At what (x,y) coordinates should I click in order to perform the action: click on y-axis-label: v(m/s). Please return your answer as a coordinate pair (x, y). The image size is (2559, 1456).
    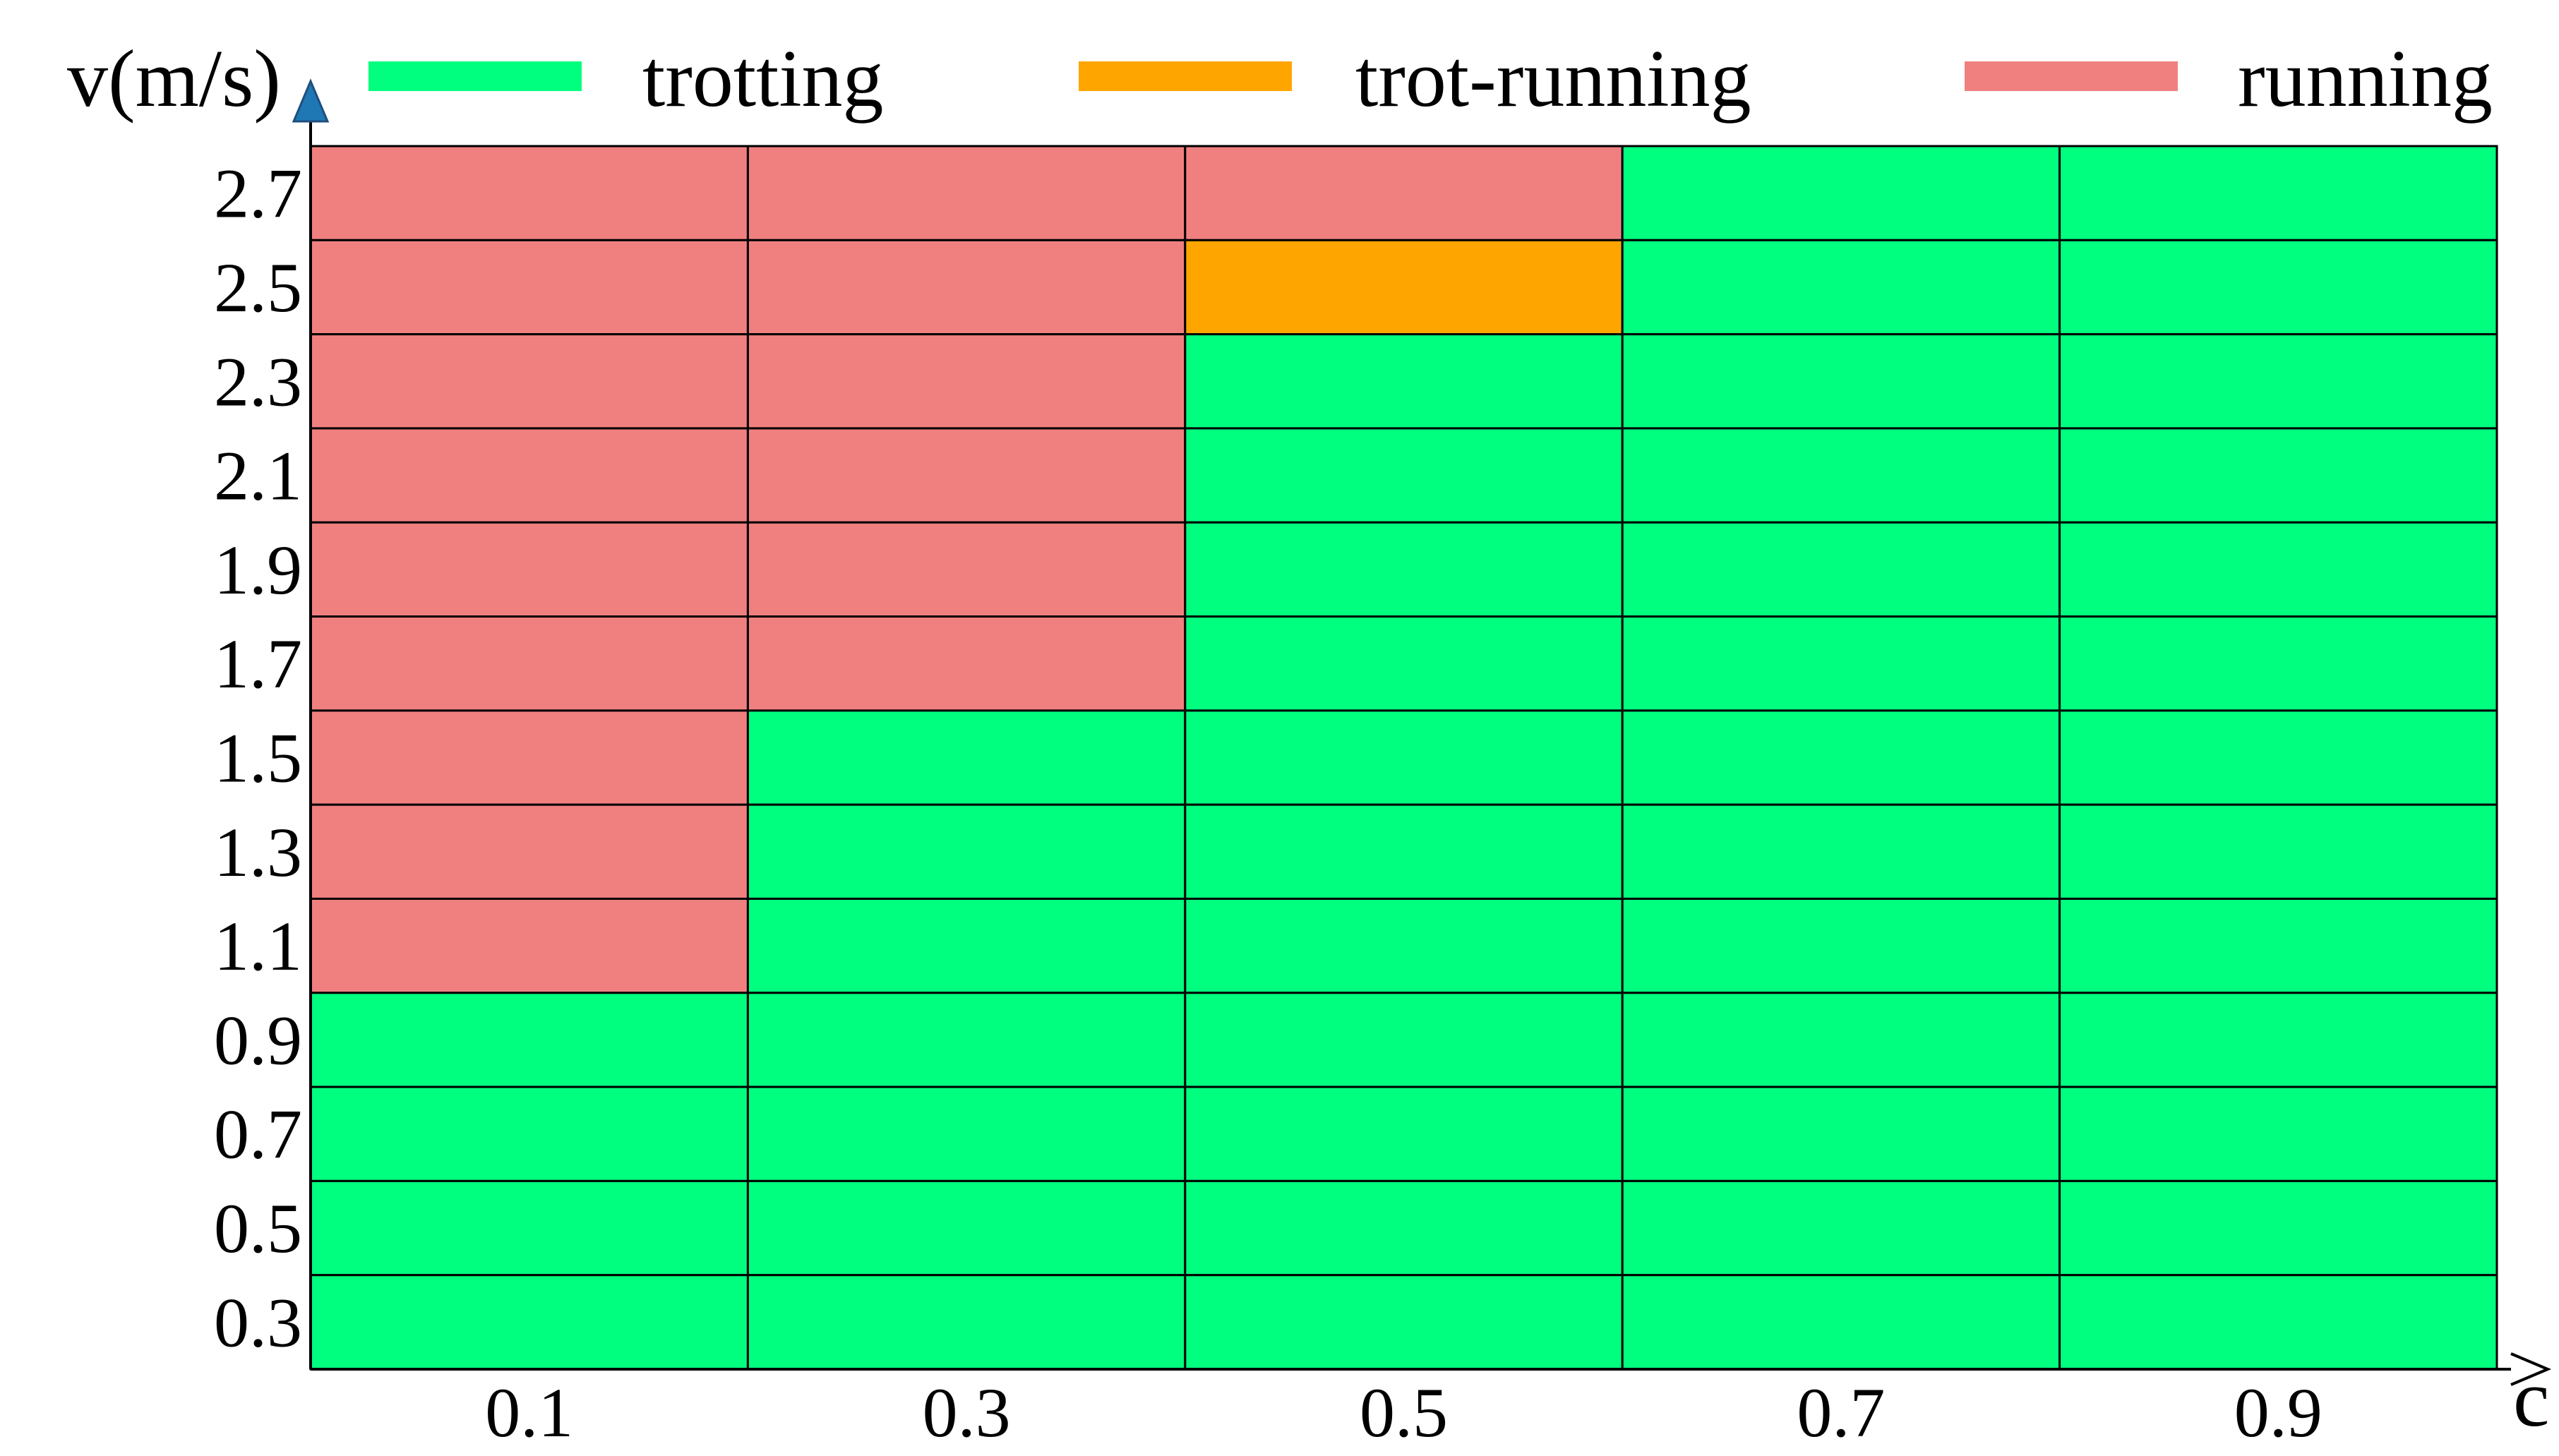
    Looking at the image, I should click on (174, 79).